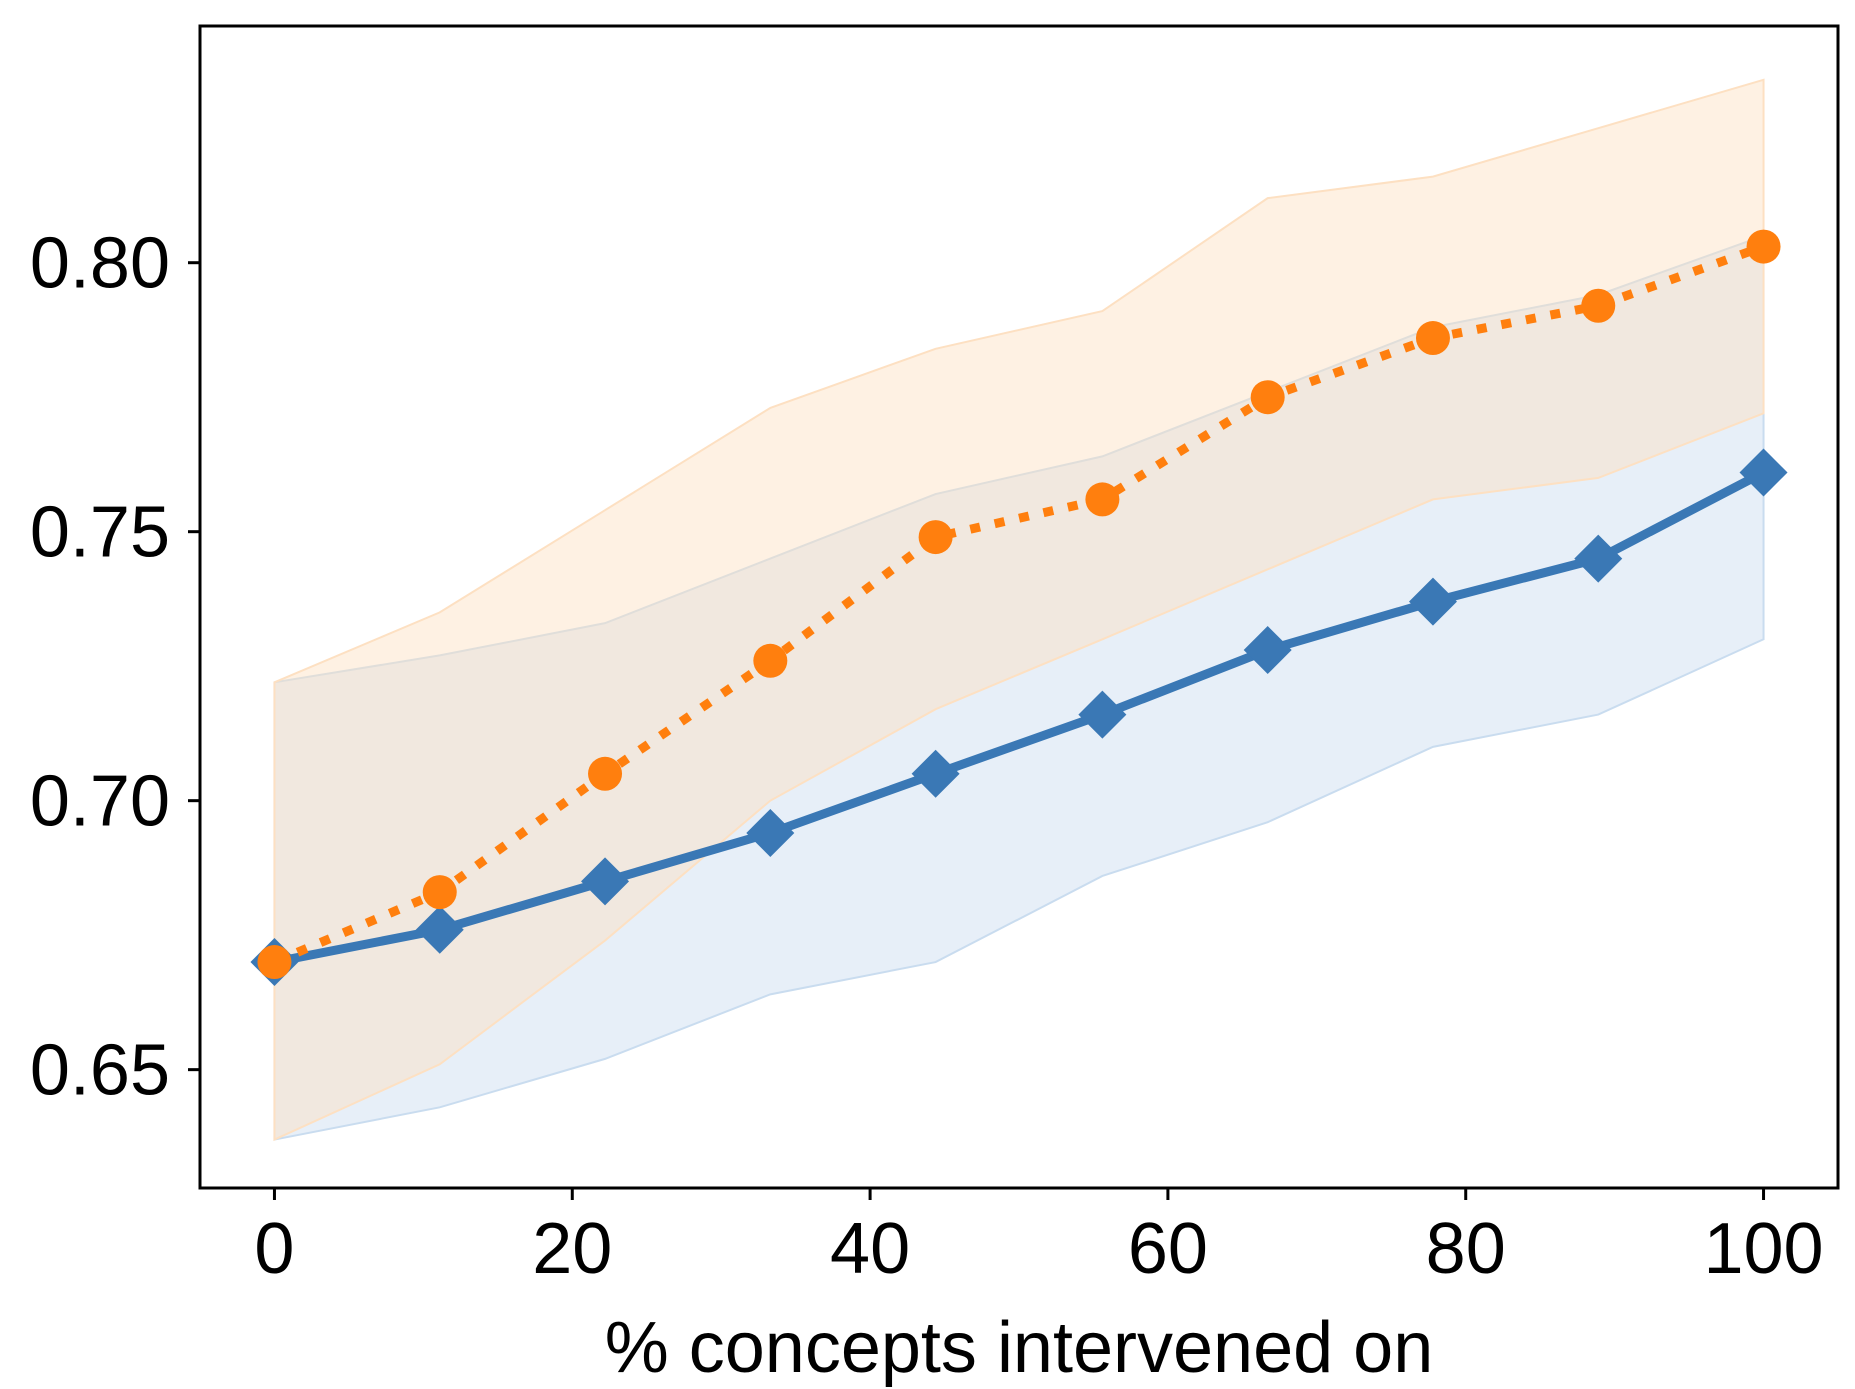 The width and height of the screenshot is (1855, 1389). What do you see at coordinates (1763, 1249) in the screenshot?
I see `x-tick-label: 100` at bounding box center [1763, 1249].